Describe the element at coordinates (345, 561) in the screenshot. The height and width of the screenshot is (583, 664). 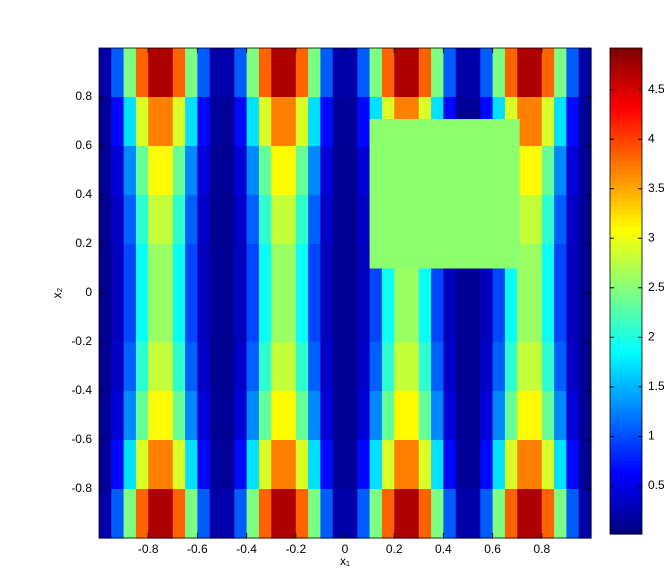
I see `x-axis-label: x₁` at that location.